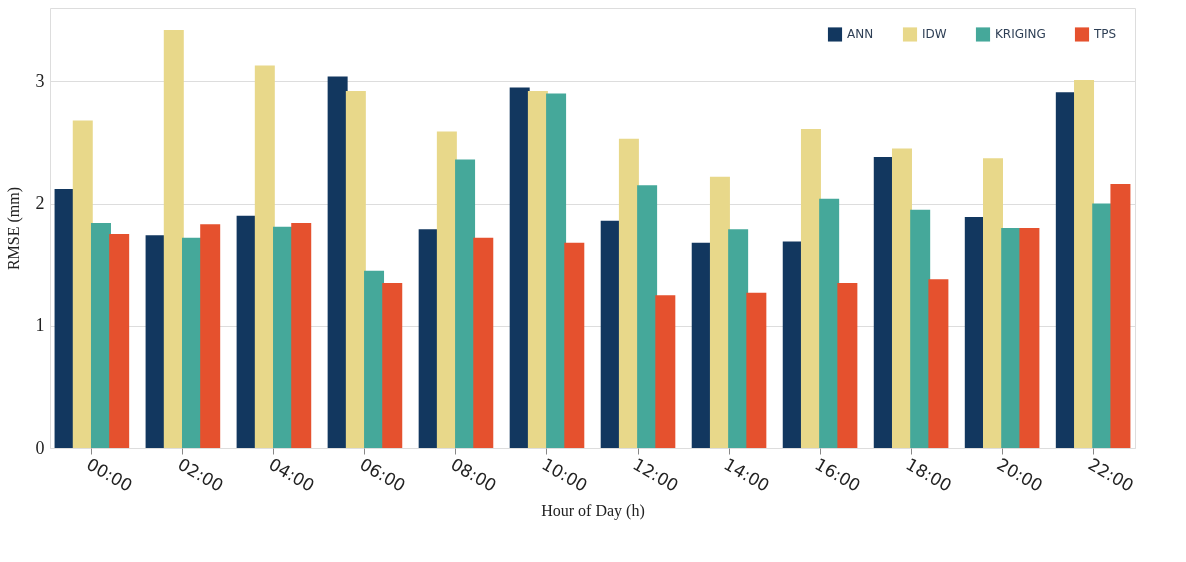 The height and width of the screenshot is (562, 1186). What do you see at coordinates (860, 34) in the screenshot?
I see `legend-label: ANN` at bounding box center [860, 34].